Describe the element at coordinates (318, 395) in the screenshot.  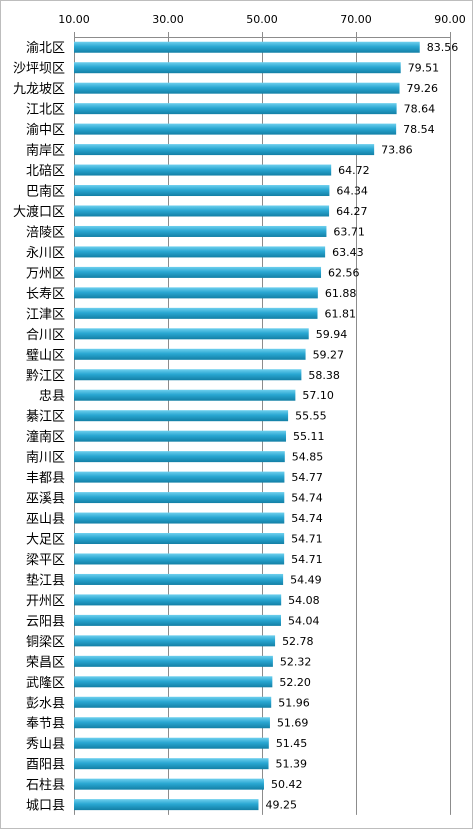
I see `data-label: 57.10` at that location.